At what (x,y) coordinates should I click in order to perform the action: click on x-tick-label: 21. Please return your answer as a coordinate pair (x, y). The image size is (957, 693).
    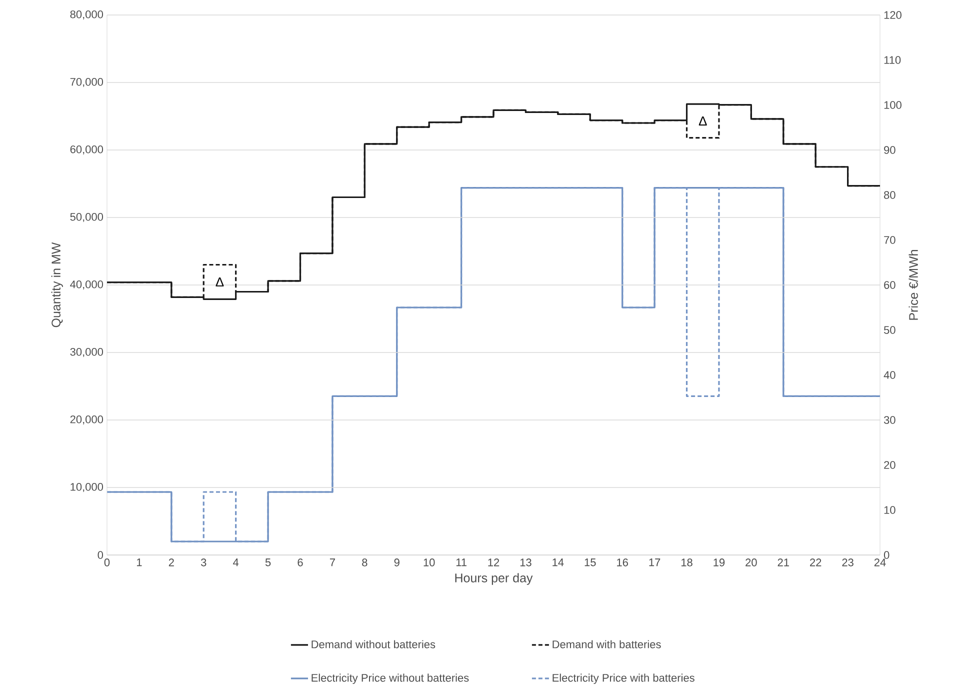
    Looking at the image, I should click on (783, 562).